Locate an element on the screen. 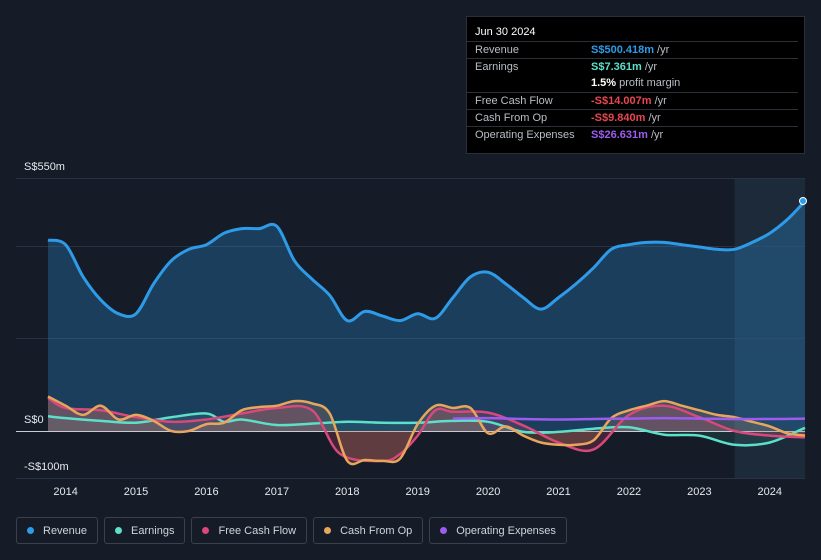  tooltip-value-revenue: S$500.418m /yr is located at coordinates (630, 50).